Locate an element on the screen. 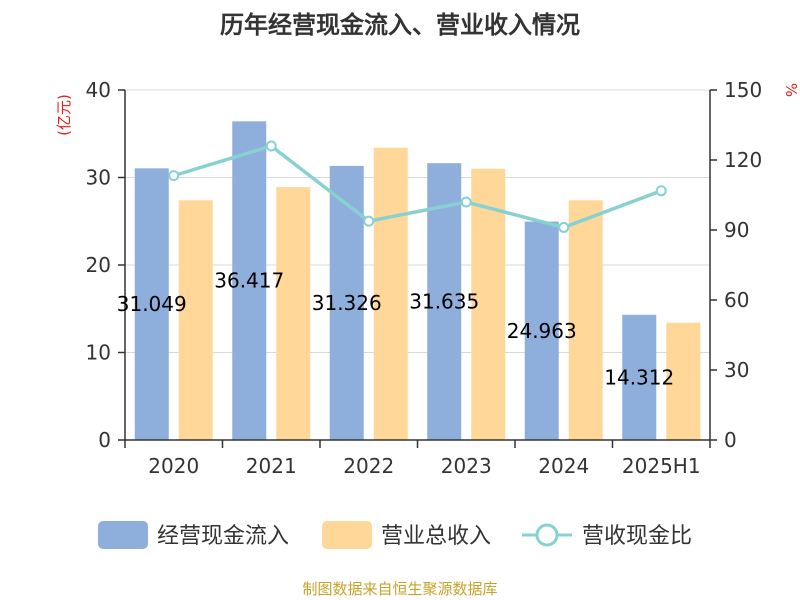 Image resolution: width=800 pixels, height=600 pixels. left-tick-label: 0 is located at coordinates (104, 440).